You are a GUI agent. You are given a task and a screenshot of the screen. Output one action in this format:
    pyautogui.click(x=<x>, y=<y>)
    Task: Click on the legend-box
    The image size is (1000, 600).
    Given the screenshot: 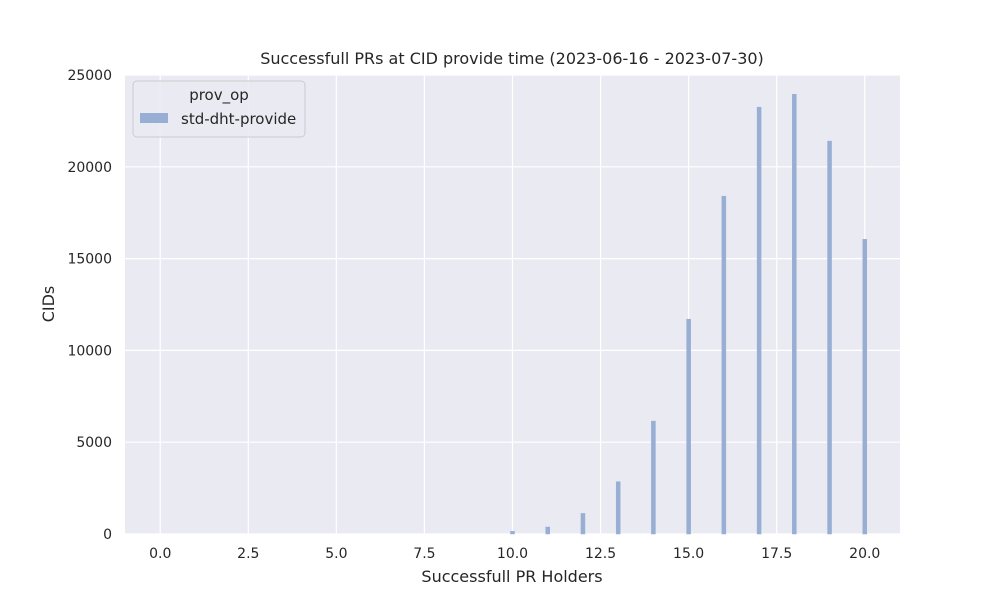 What is the action you would take?
    pyautogui.click(x=219, y=109)
    